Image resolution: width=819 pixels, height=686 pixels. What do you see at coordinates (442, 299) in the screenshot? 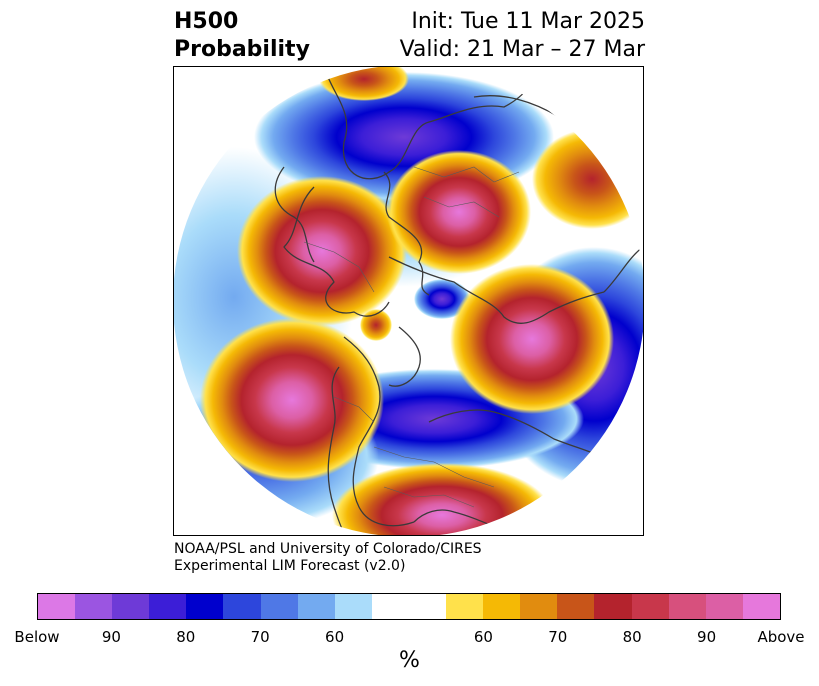
I see `anomaly-below-polar` at bounding box center [442, 299].